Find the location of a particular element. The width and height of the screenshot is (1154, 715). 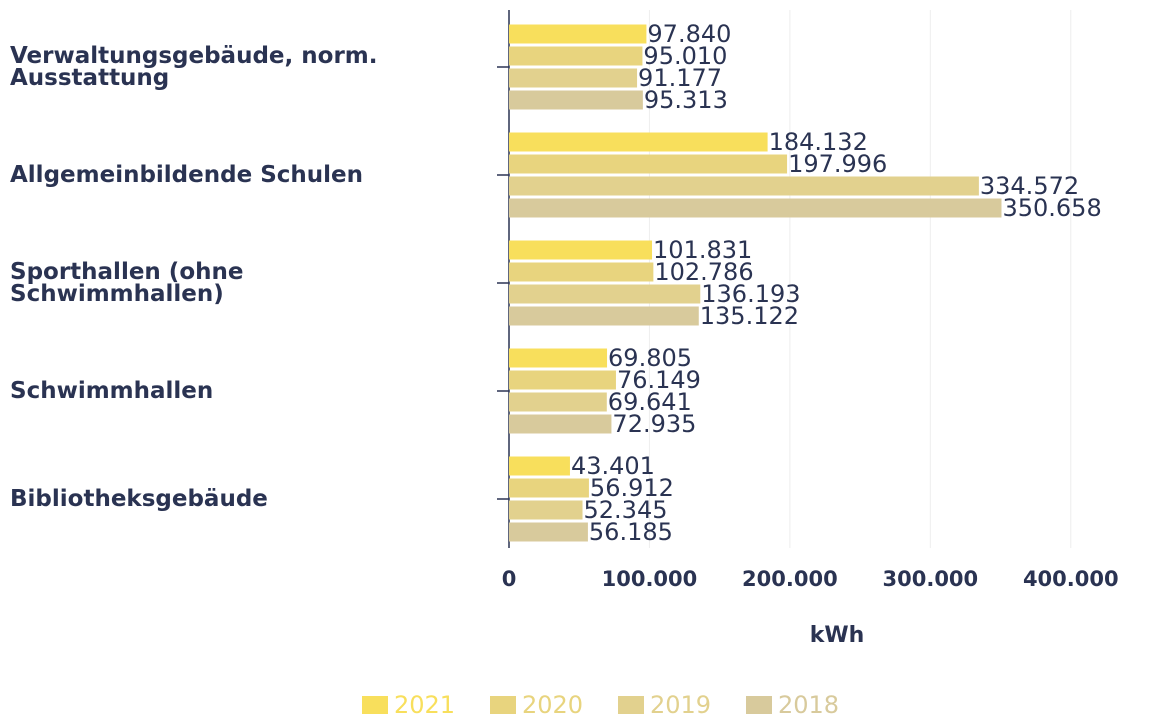

data-label: 350.658 is located at coordinates (1051, 208).